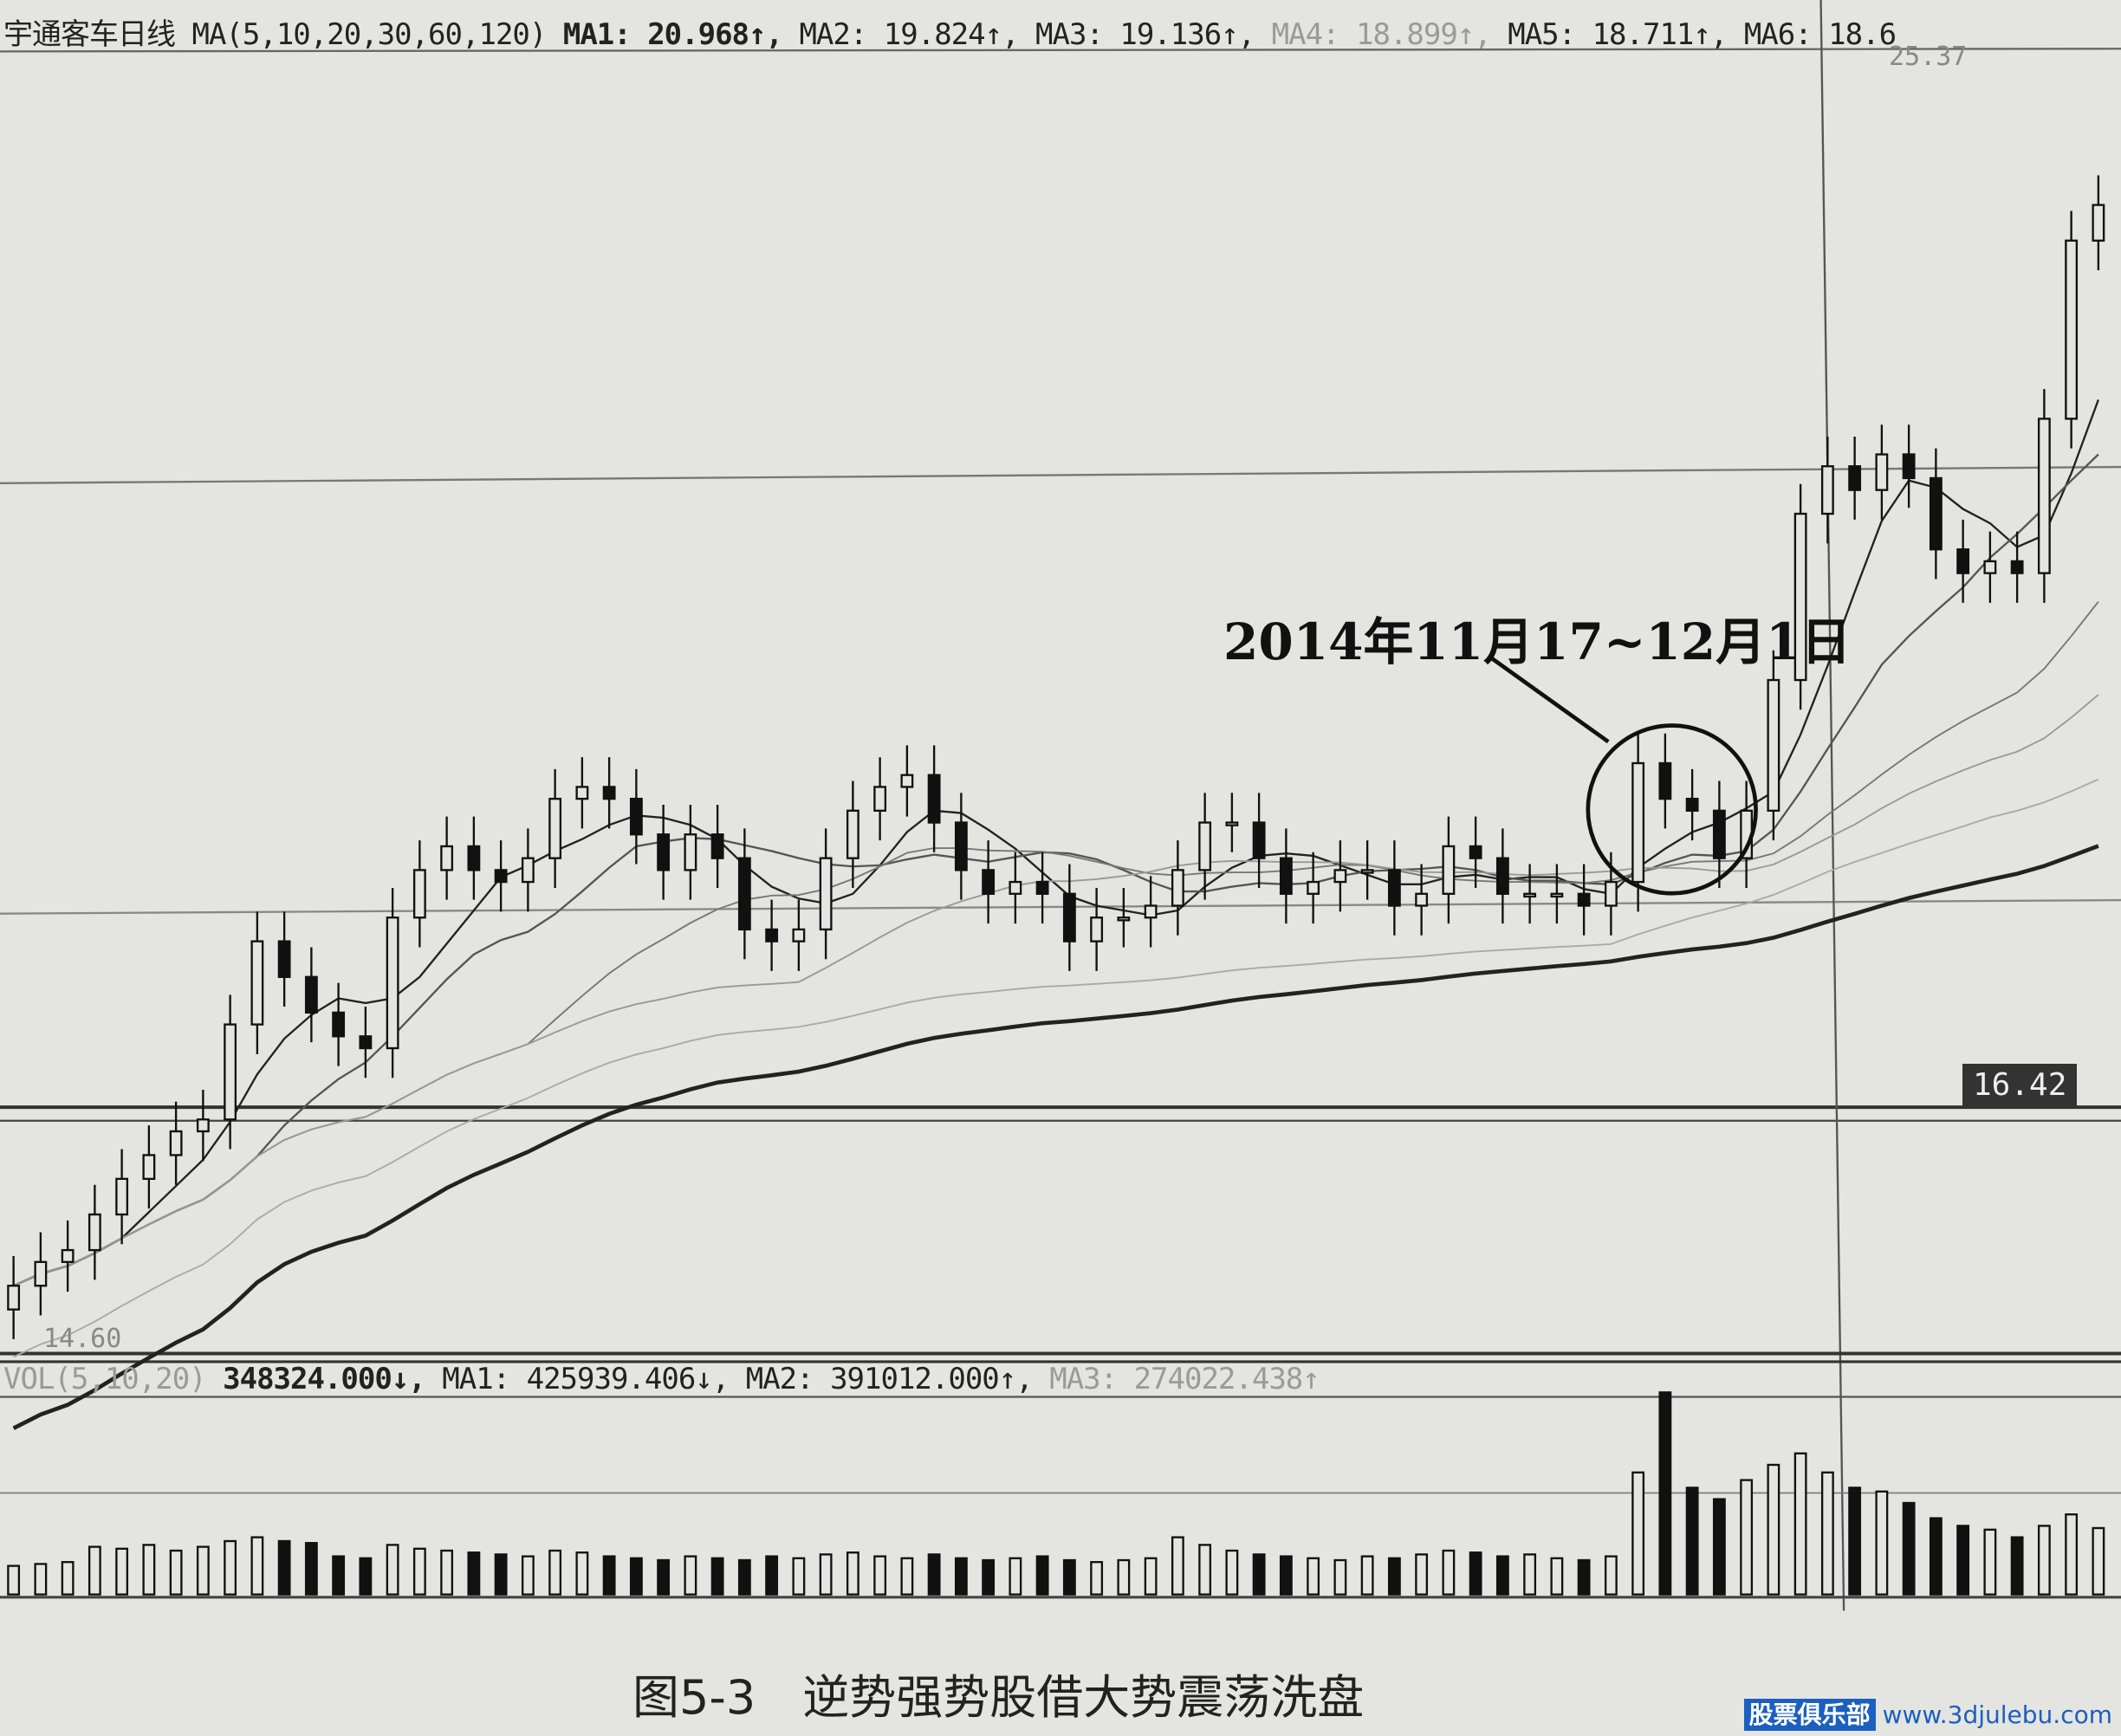  I want to click on vol-ma3: MA3: 274022.438↑, so click(1185, 1379).